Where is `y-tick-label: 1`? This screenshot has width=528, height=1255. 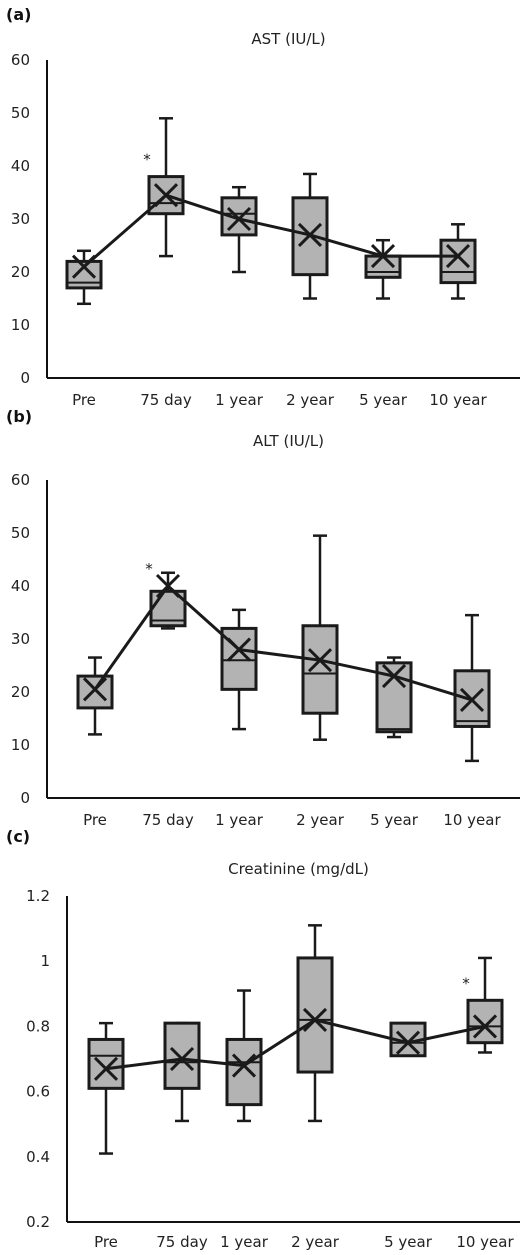
y-tick-label: 1 is located at coordinates (45, 961).